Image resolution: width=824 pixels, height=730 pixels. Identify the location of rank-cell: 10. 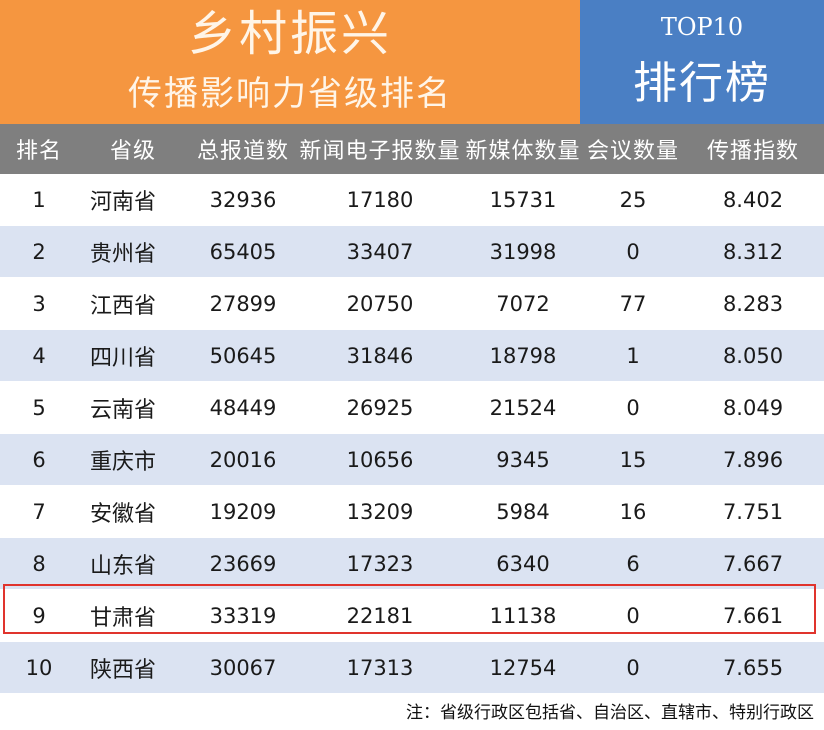
(39, 667).